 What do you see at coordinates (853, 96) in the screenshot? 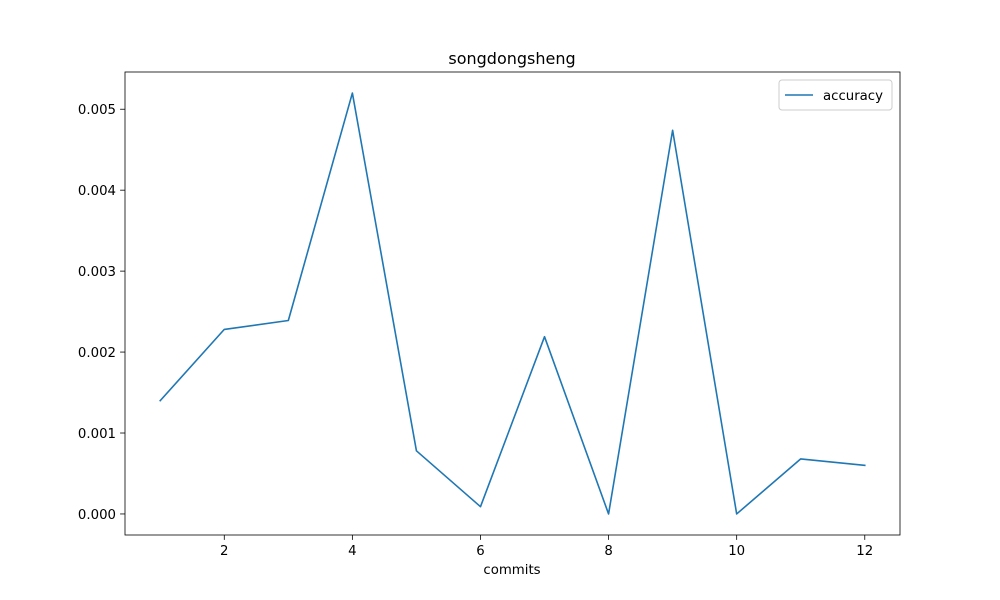
I see `legend-label: accuracy` at bounding box center [853, 96].